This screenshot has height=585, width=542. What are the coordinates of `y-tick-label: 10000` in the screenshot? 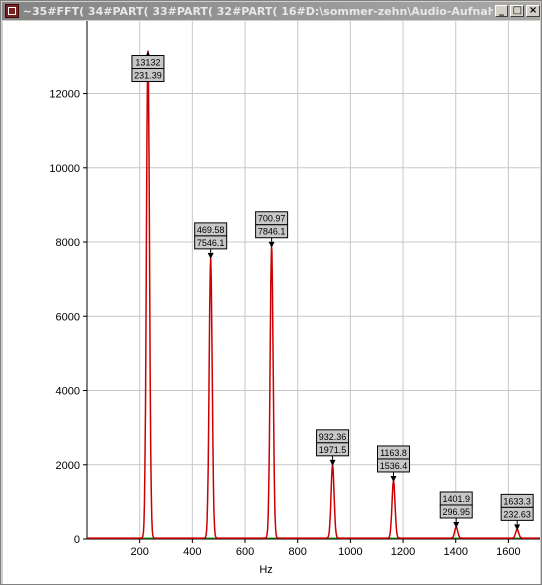 It's located at (64, 169).